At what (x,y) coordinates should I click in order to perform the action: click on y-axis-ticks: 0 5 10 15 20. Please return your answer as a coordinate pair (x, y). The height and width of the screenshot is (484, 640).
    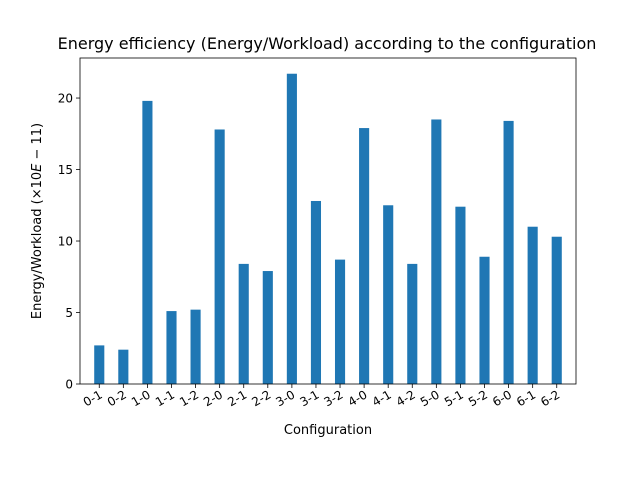
    Looking at the image, I should click on (69, 242).